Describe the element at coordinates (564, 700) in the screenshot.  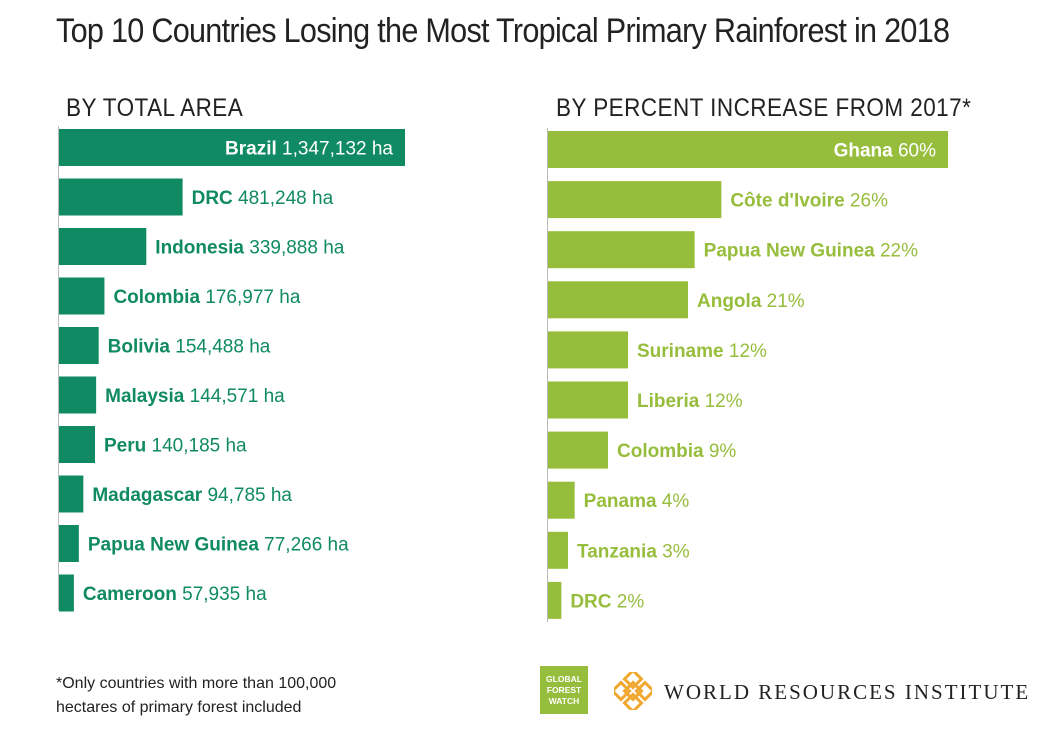
I see `gfw-logo-line-3: WATCH` at that location.